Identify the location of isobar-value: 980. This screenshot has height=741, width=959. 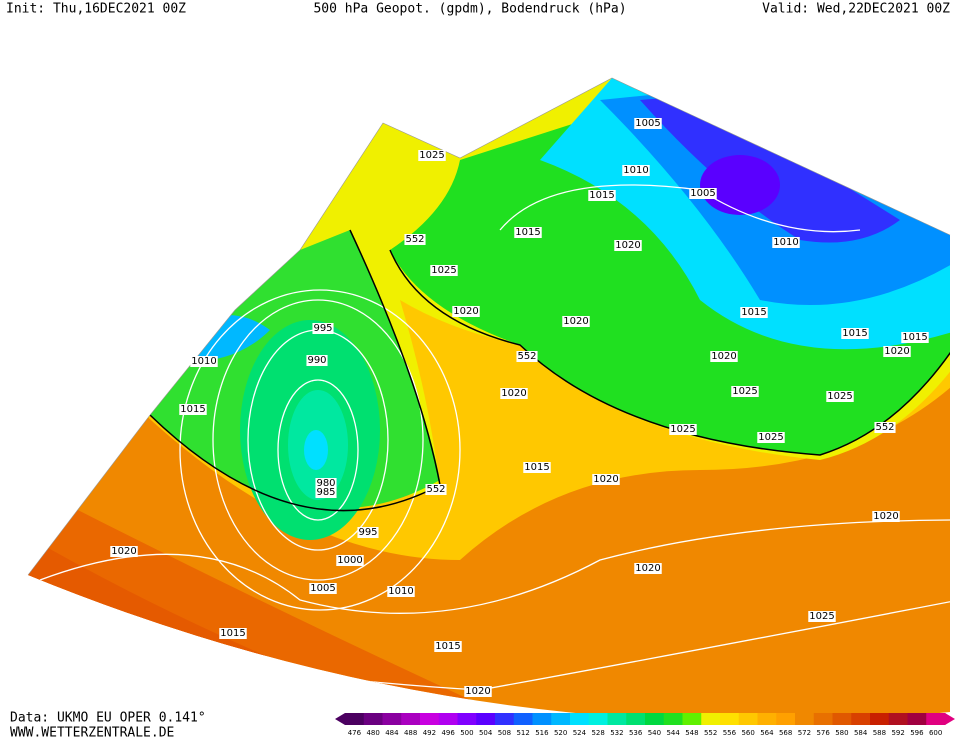
(325, 483).